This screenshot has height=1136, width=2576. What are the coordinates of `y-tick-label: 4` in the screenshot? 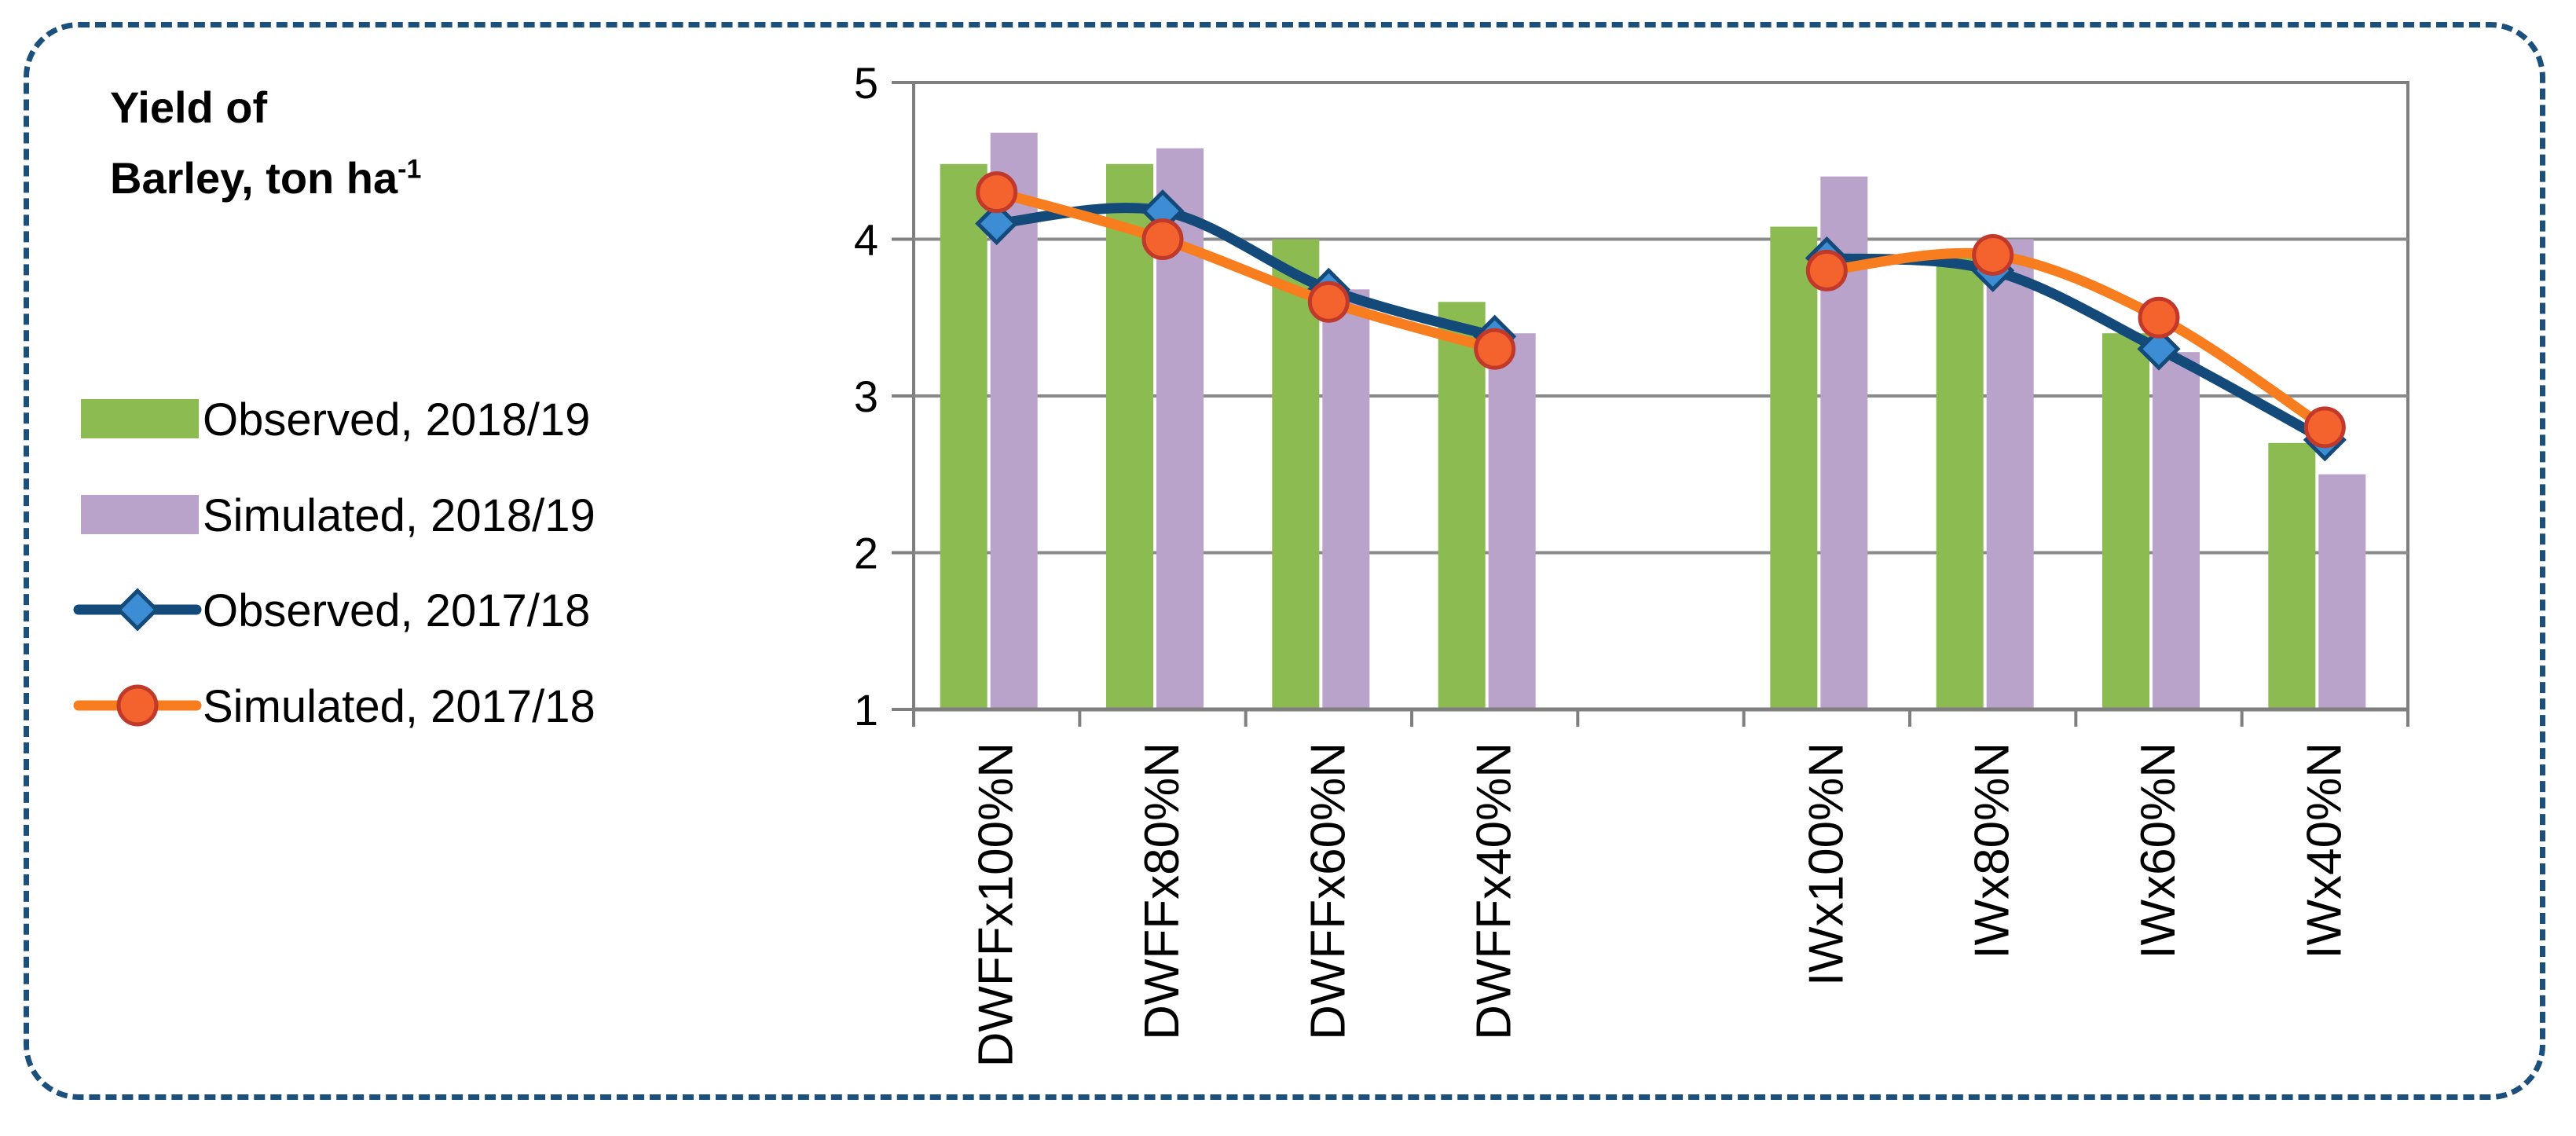 It's located at (866, 240).